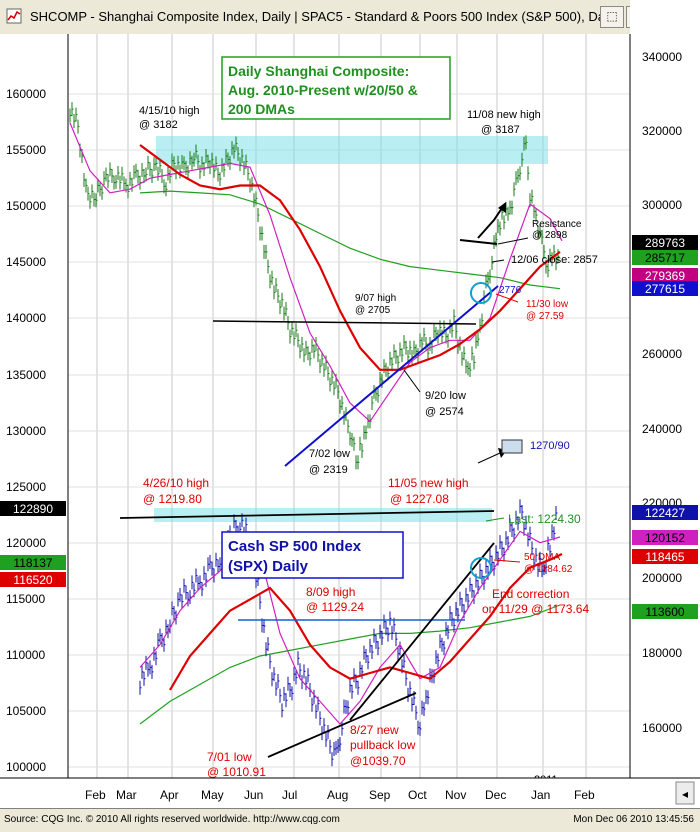 This screenshot has width=700, height=832. Describe the element at coordinates (417, 795) in the screenshot. I see `x-axis-month-label: Oct` at that location.